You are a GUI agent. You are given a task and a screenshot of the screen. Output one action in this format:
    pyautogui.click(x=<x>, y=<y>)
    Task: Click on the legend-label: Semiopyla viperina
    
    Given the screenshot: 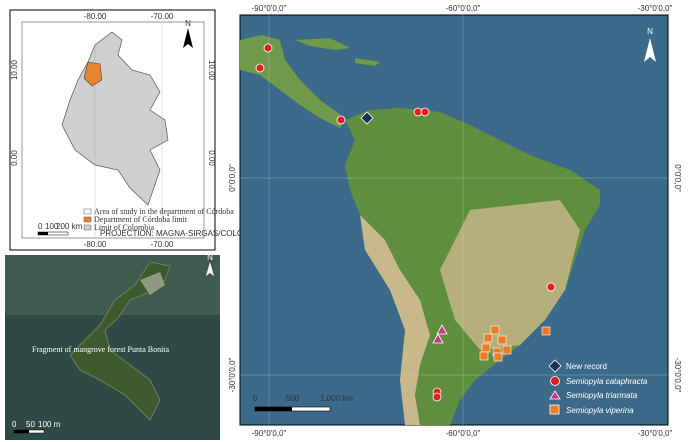 What is the action you would take?
    pyautogui.click(x=600, y=410)
    